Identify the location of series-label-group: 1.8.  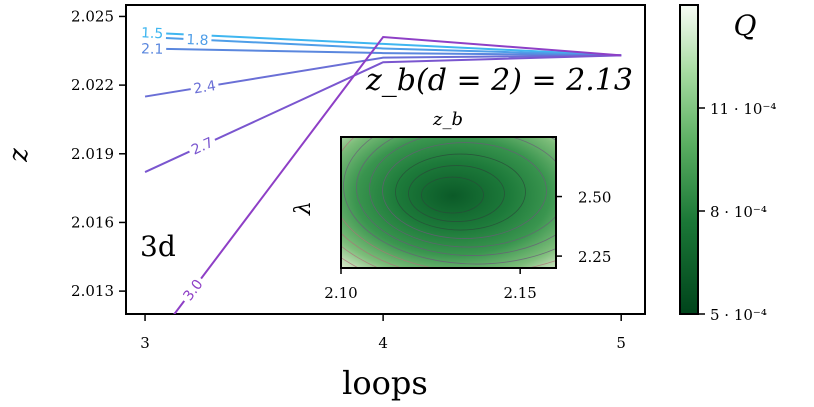
(197, 39).